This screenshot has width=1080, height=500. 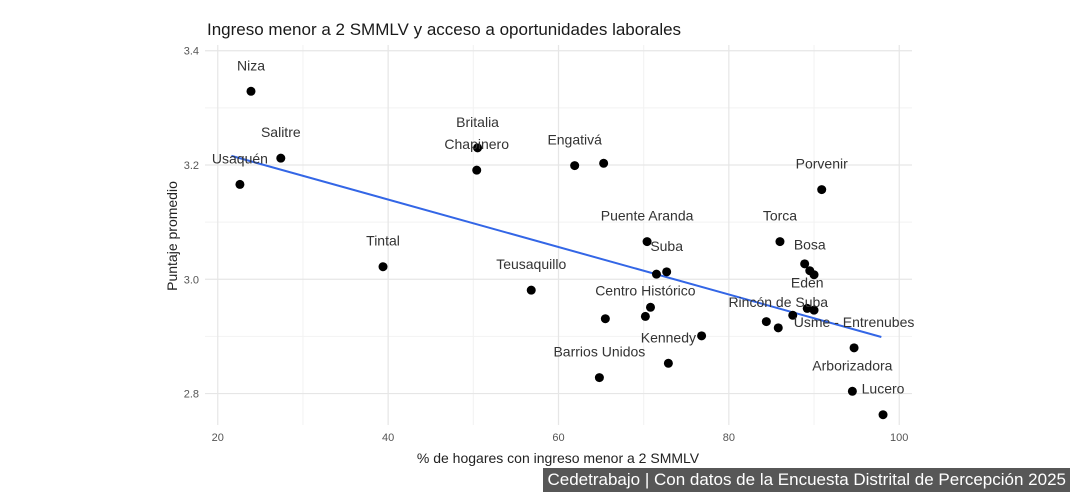 I want to click on x-axis-label: % de hogares con ingreso menor a 2 SMMLV, so click(x=558, y=458).